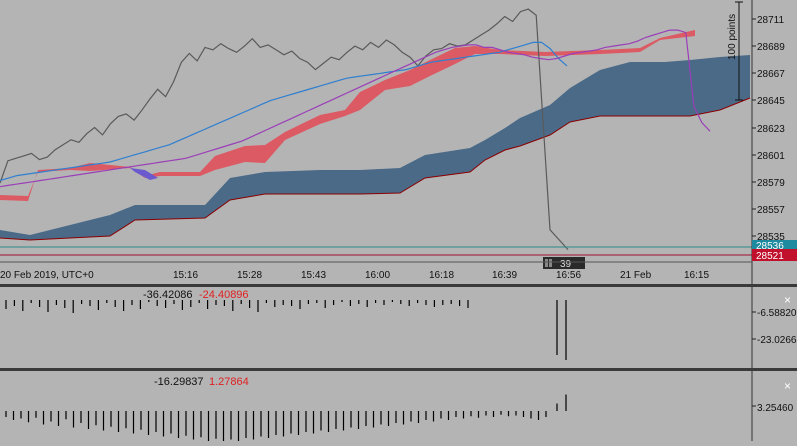 The width and height of the screenshot is (797, 446). Describe the element at coordinates (286, 418) in the screenshot. I see `indicator2-histogram` at that location.